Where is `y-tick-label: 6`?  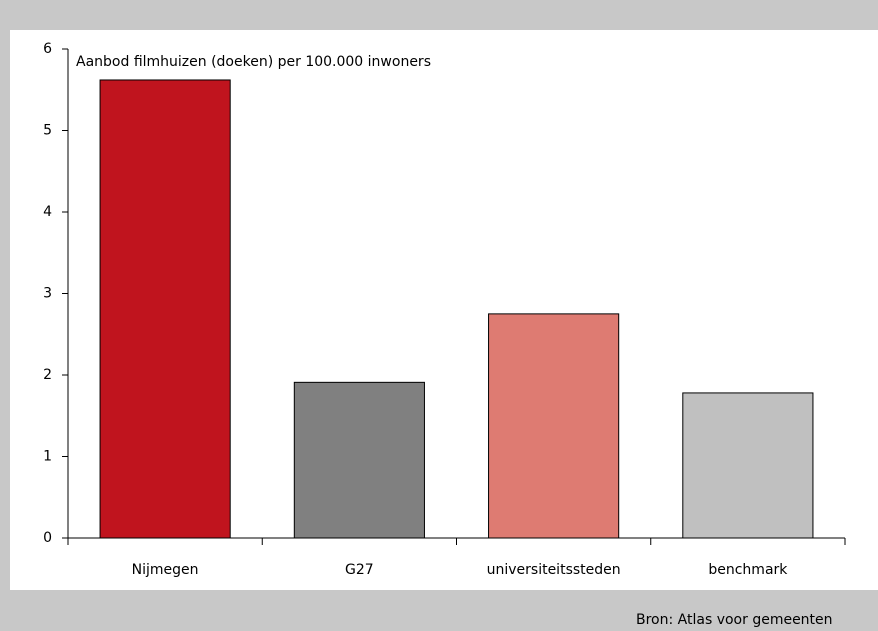
y-tick-label: 6 is located at coordinates (47, 49).